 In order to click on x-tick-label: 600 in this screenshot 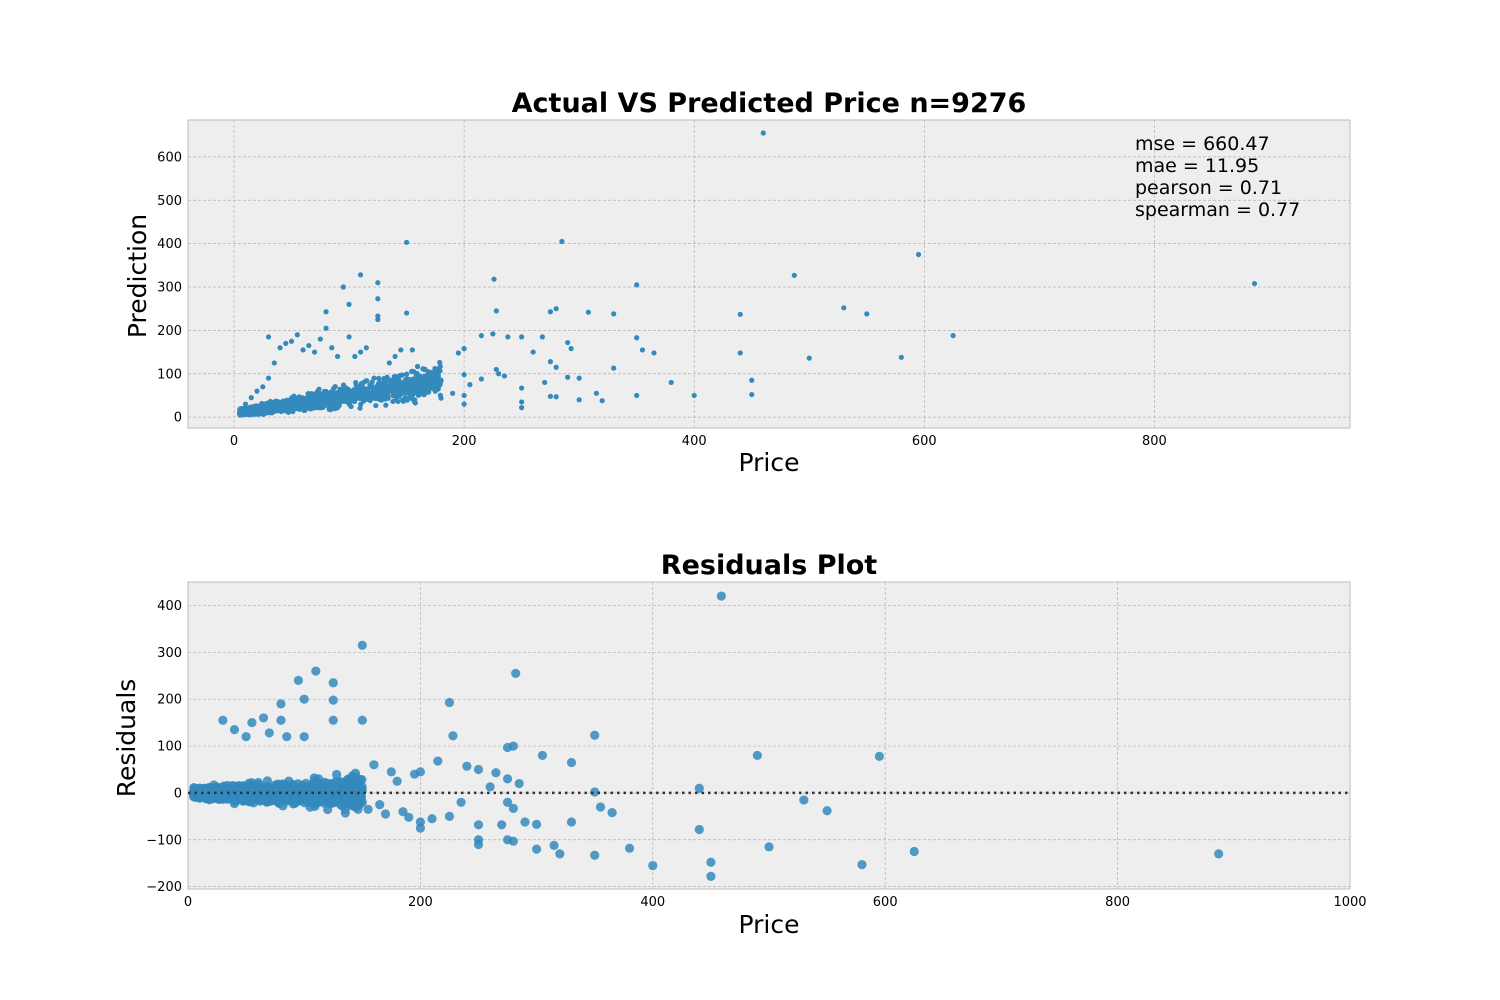, I will do `click(924, 441)`.